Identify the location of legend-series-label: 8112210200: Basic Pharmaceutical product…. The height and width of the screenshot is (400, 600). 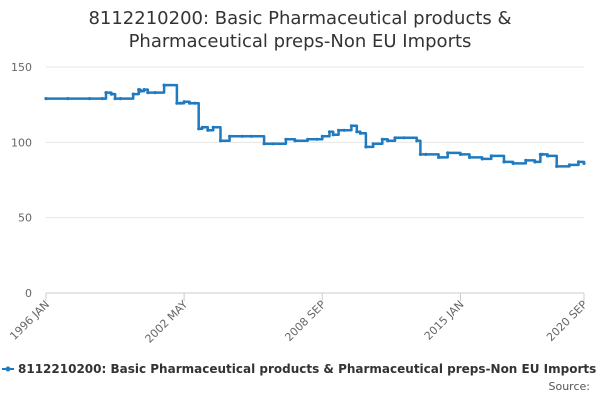
(307, 369).